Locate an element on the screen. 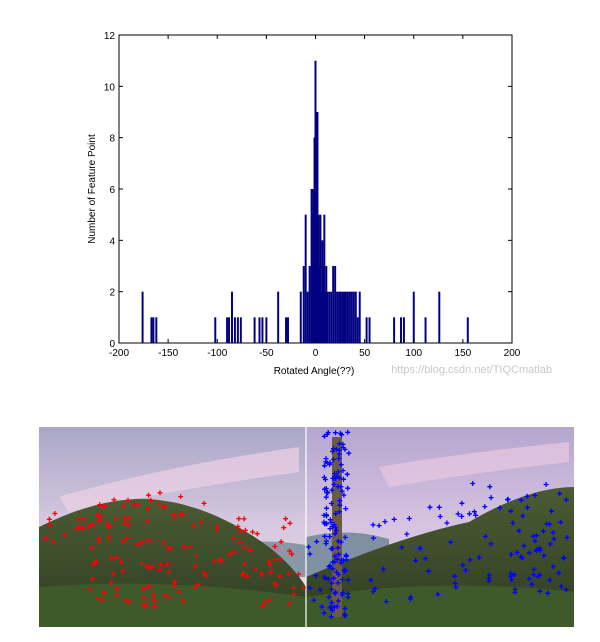 This screenshot has width=600, height=642. y-axis-label: Number of Feature Point is located at coordinates (92, 189).